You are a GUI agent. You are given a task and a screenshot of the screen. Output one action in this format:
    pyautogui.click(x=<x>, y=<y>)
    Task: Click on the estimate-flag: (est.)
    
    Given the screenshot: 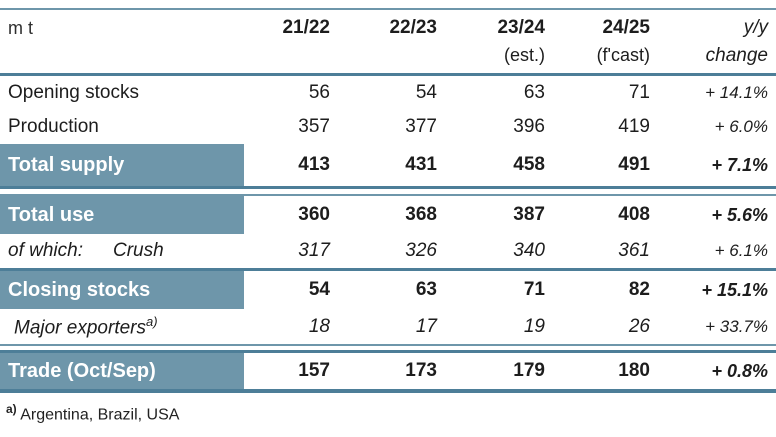 What is the action you would take?
    pyautogui.click(x=524, y=54)
    